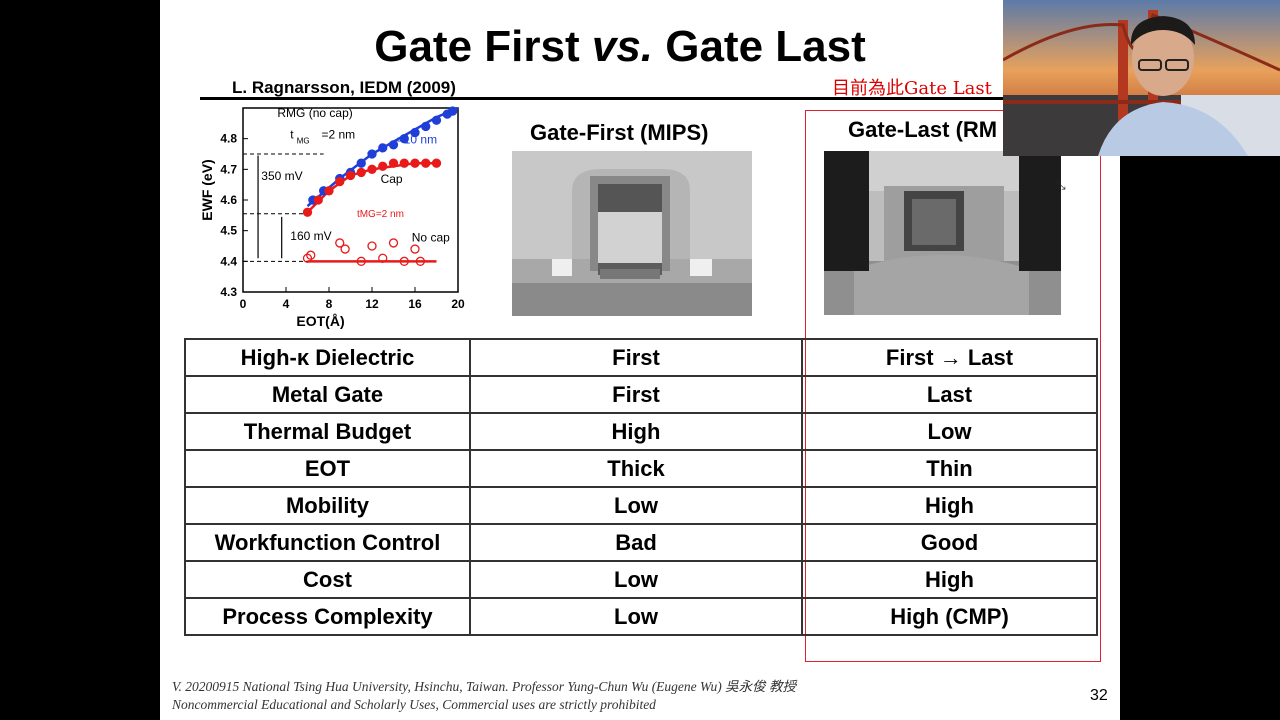 This screenshot has height=720, width=1280. Describe the element at coordinates (458, 304) in the screenshot. I see `x-tick-label: 20` at that location.